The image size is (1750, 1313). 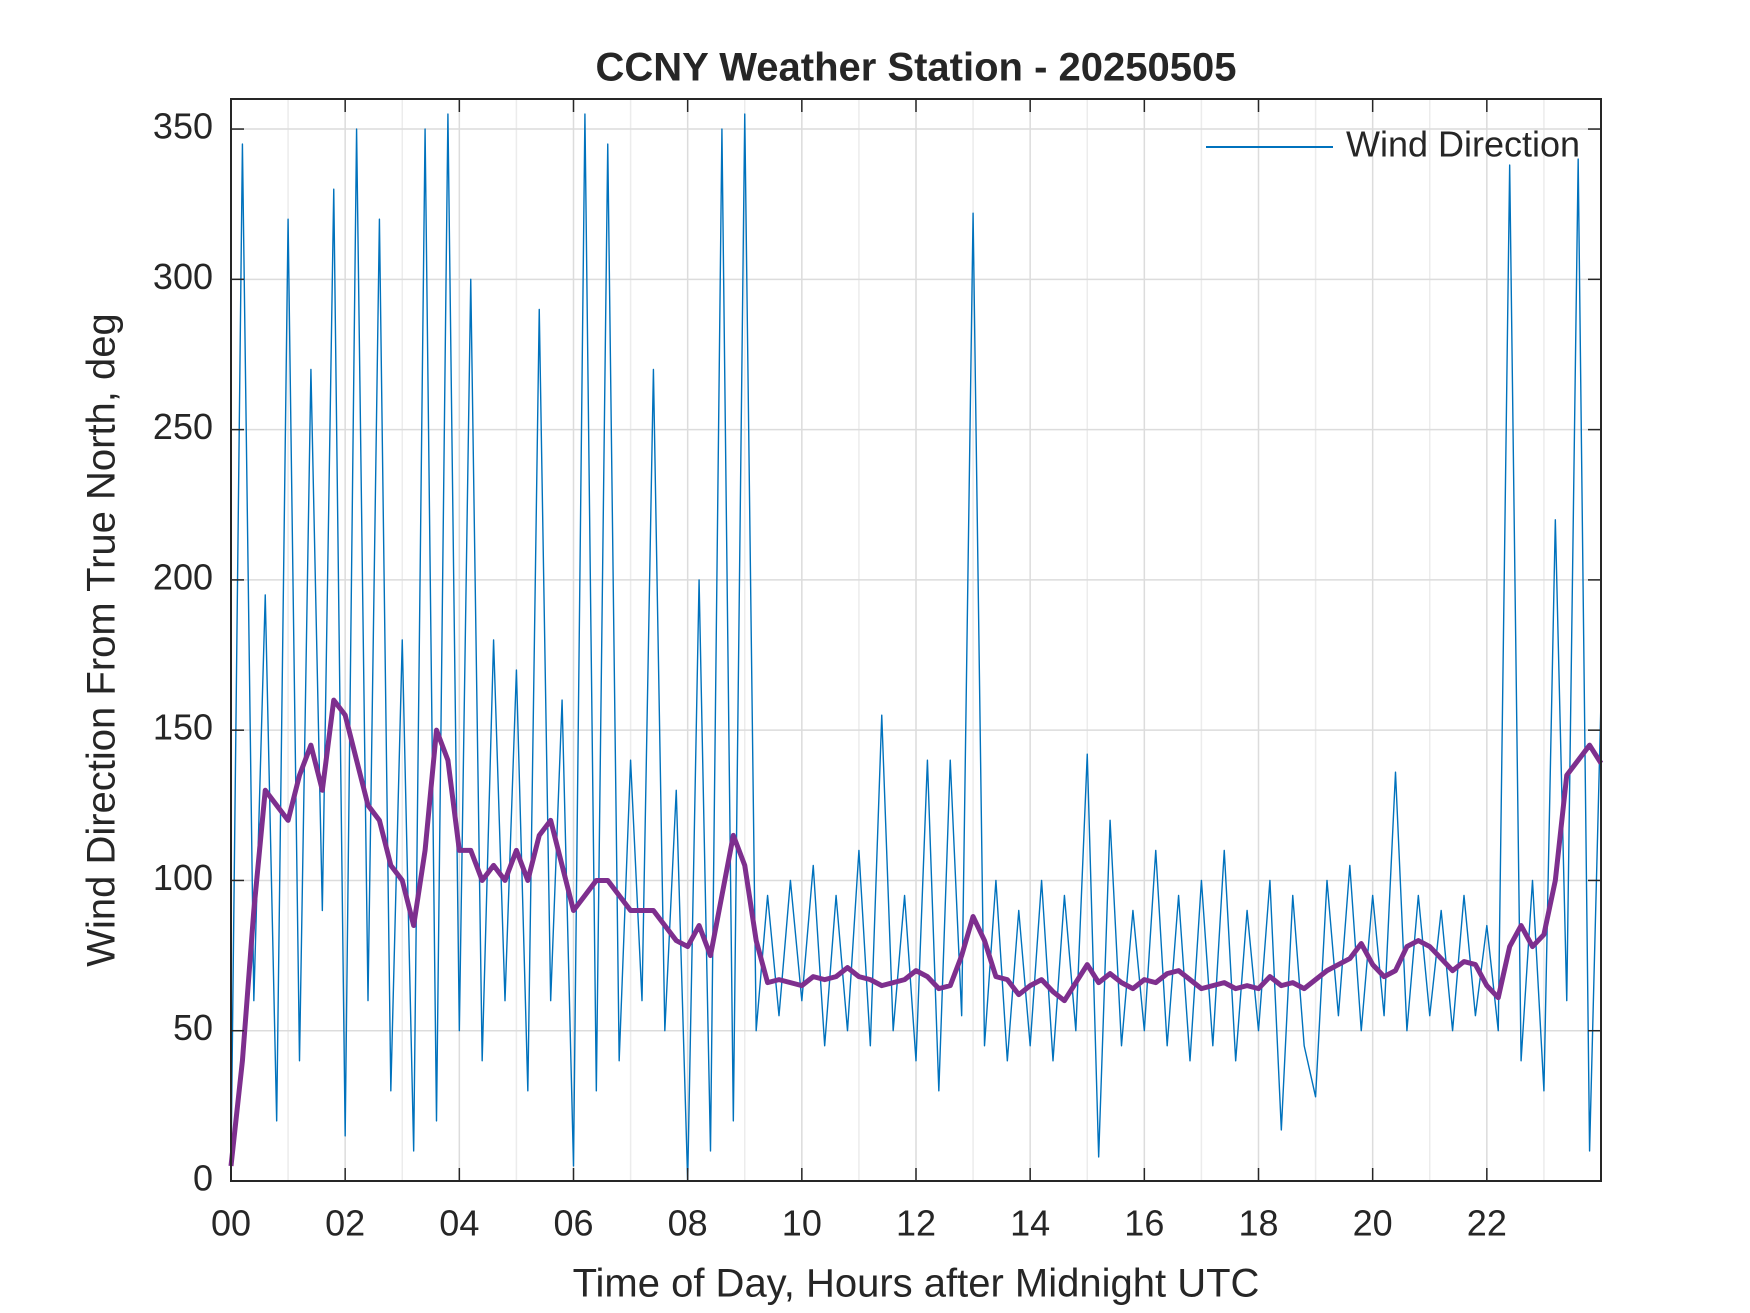 I want to click on y-tick-label: 200, so click(x=183, y=576).